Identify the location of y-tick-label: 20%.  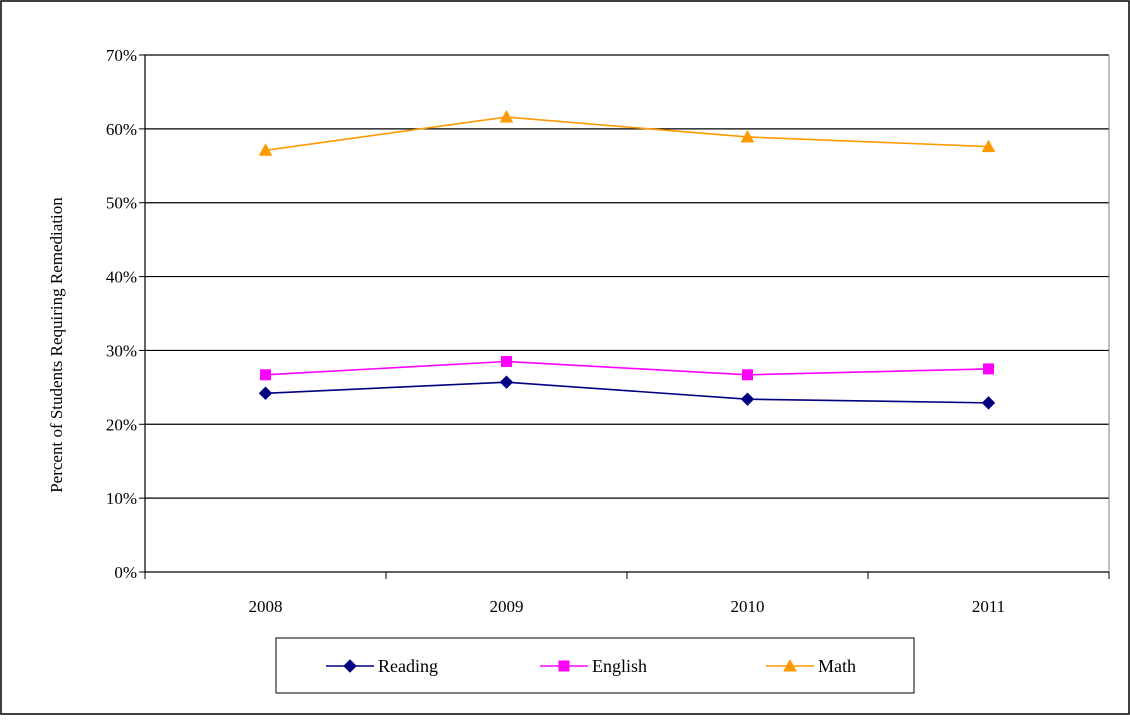
(121, 424).